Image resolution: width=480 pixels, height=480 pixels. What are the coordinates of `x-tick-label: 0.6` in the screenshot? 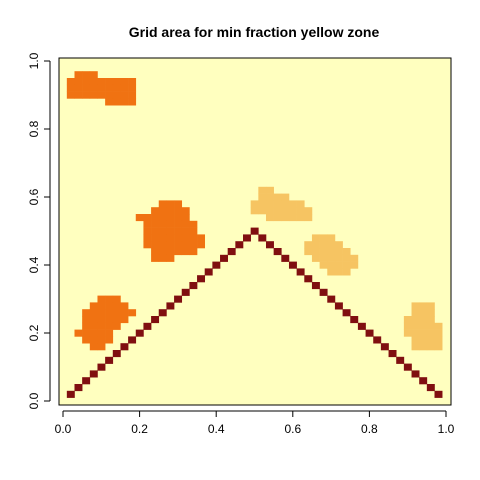 It's located at (292, 429).